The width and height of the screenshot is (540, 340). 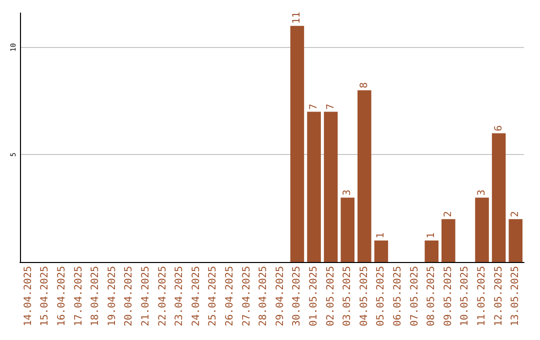 I want to click on x-tick-label: 27.04.2025, so click(x=246, y=296).